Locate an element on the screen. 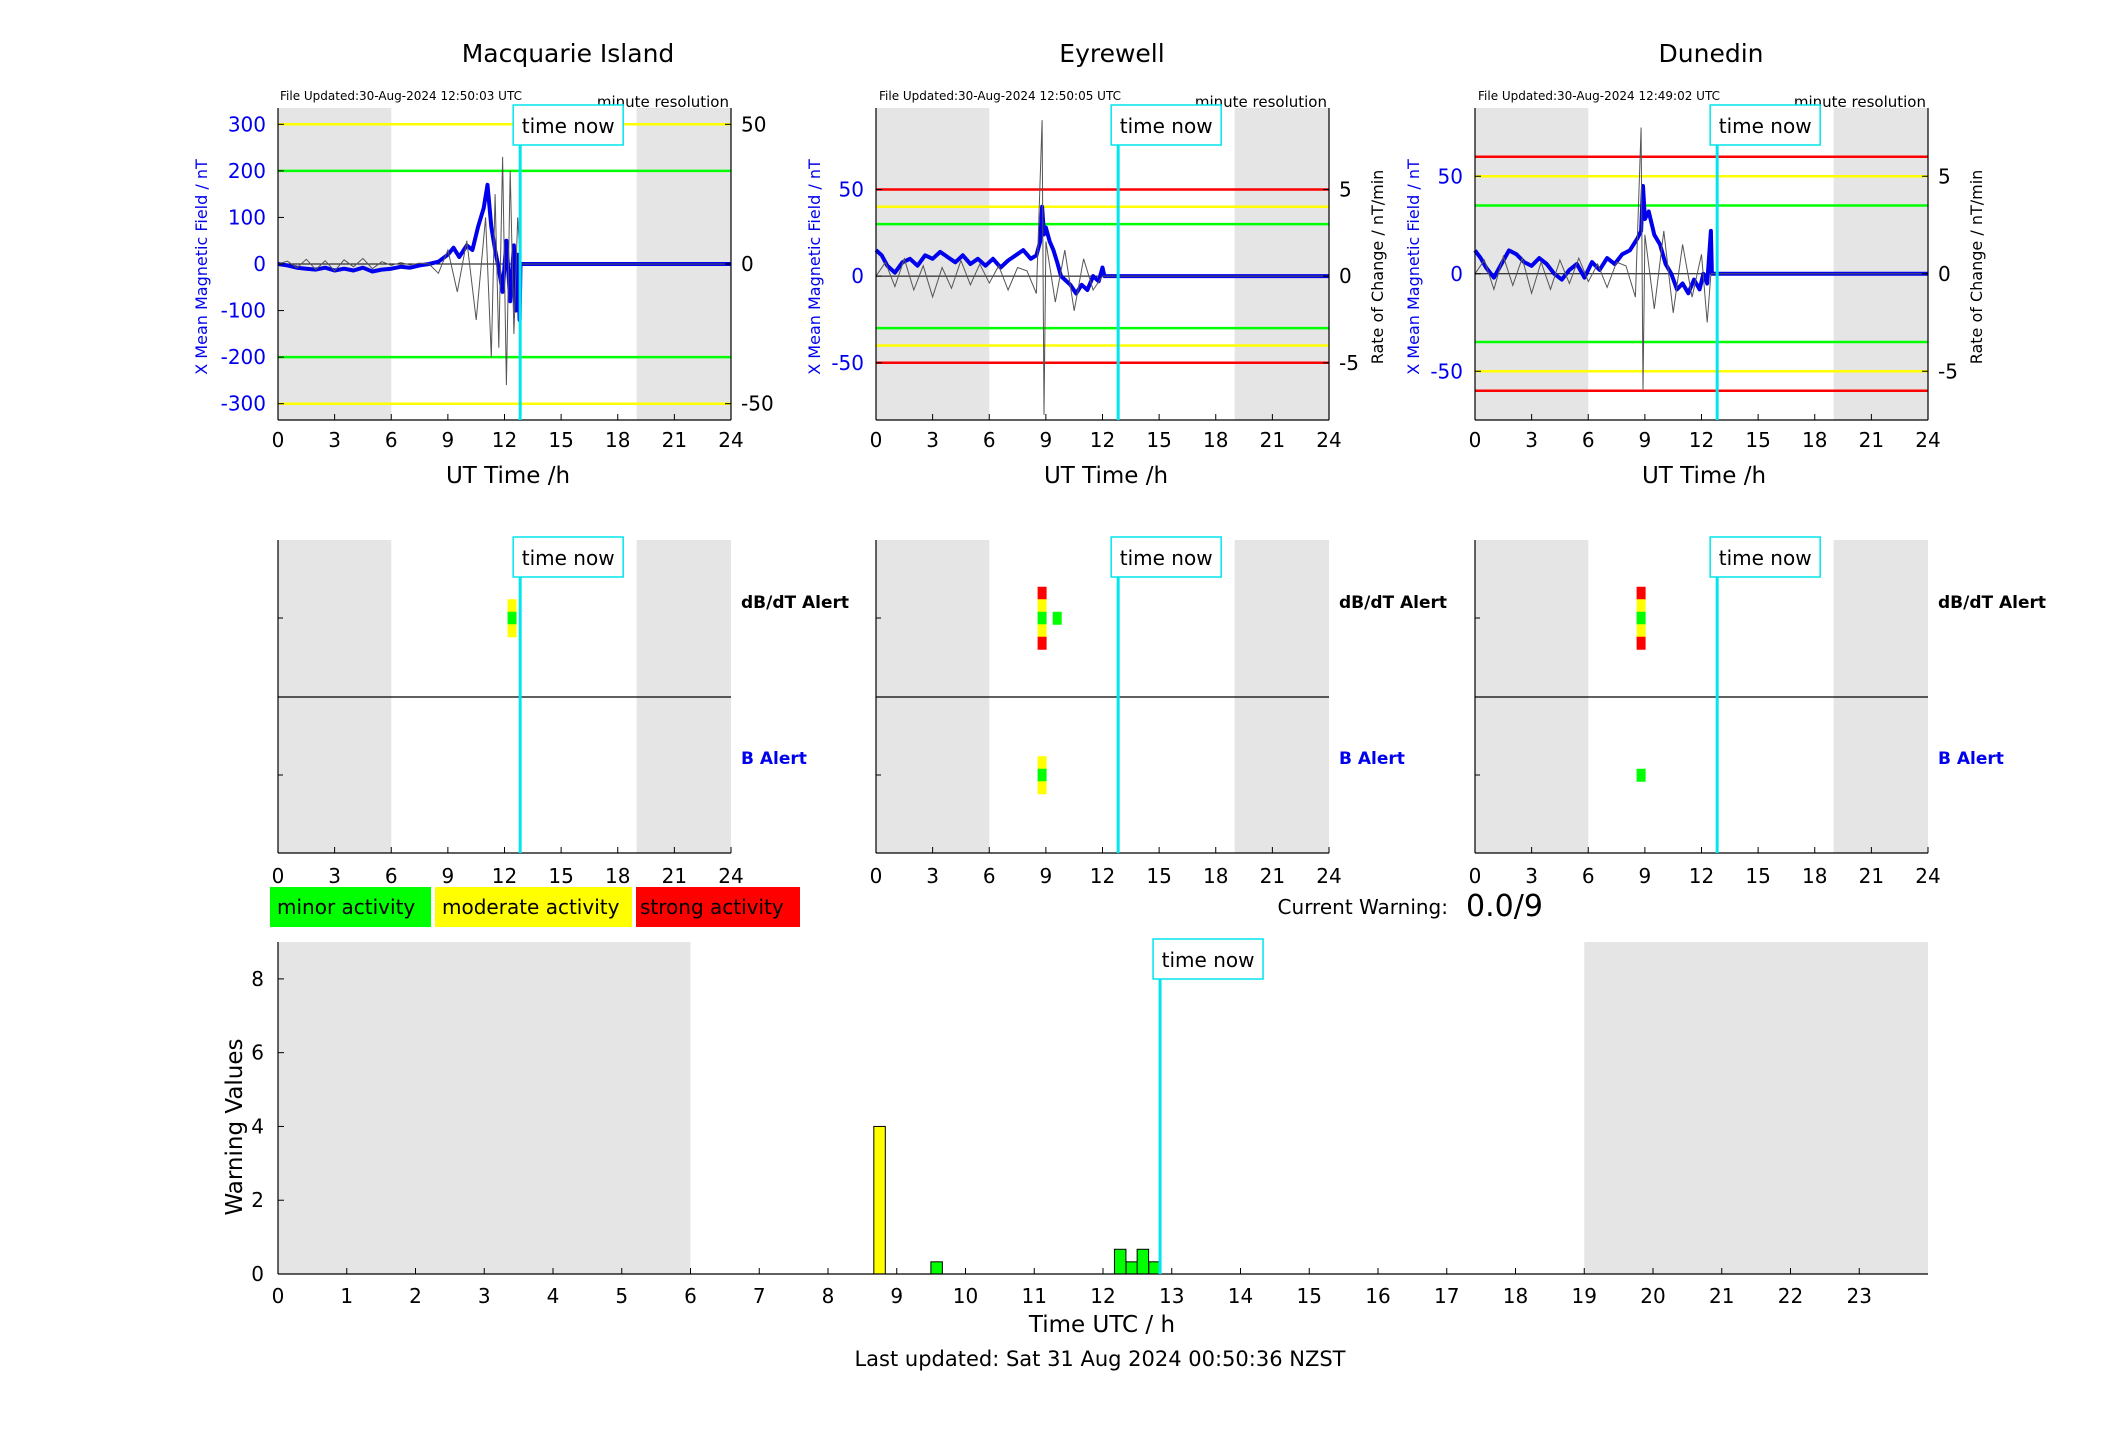 The height and width of the screenshot is (1437, 2117). legend-moderate-label: moderate activity is located at coordinates (531, 907).